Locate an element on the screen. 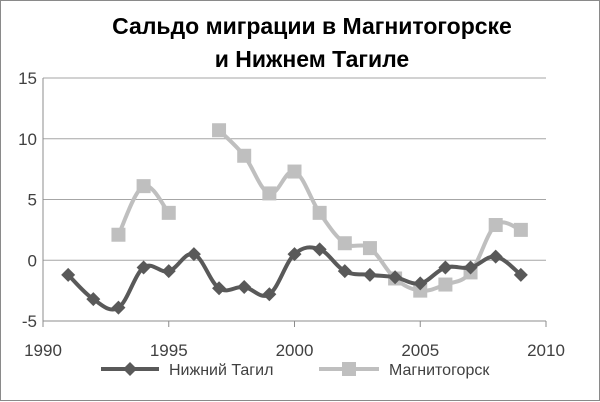 The image size is (600, 402). y-tick-label: 10 is located at coordinates (27, 139).